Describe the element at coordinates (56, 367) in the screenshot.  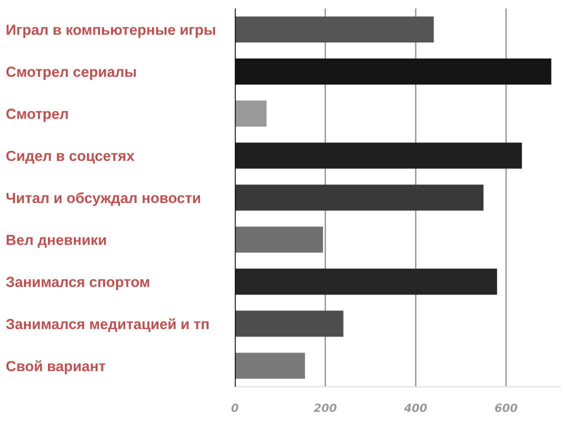
I see `y-tick-label: Свой вариант` at that location.